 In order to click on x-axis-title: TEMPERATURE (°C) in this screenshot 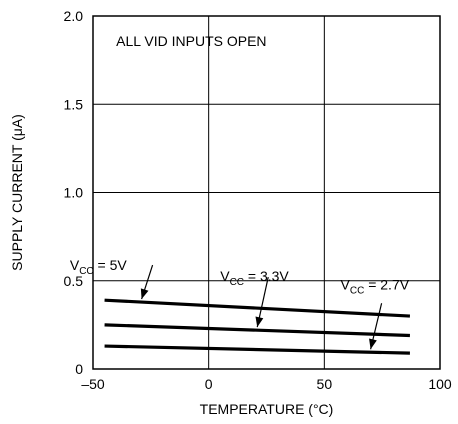, I will do `click(267, 409)`.